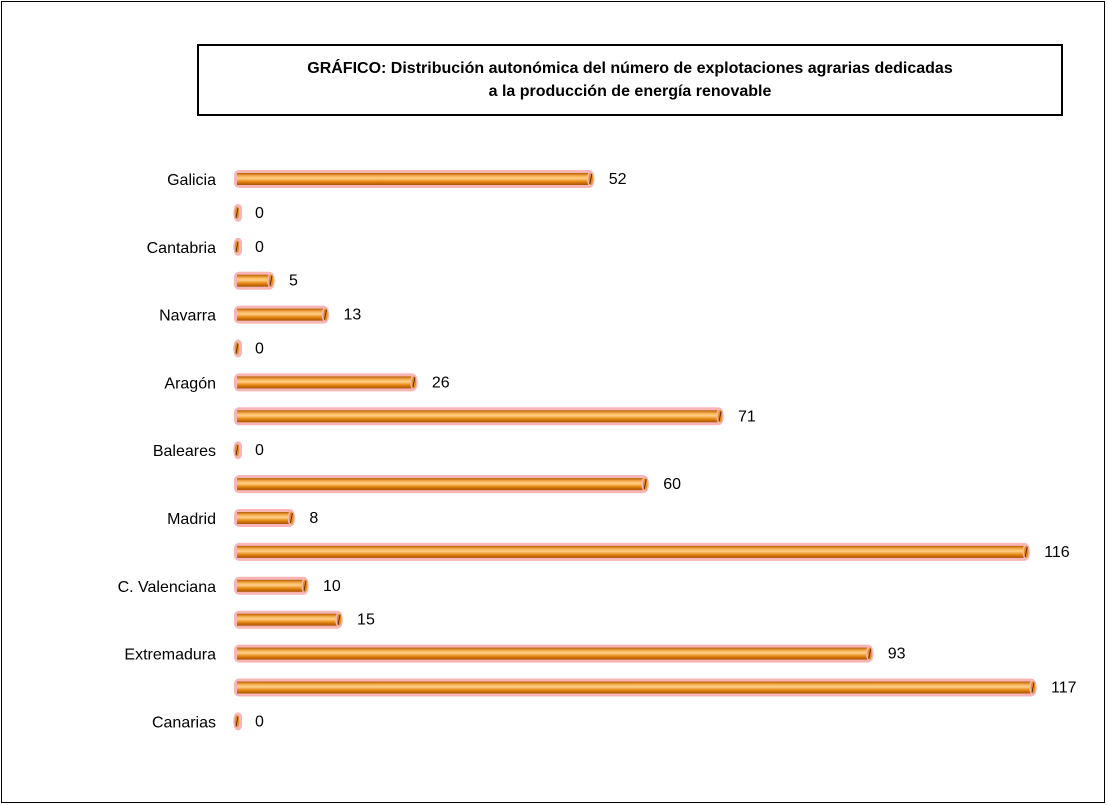  Describe the element at coordinates (181, 248) in the screenshot. I see `category-label-2: Cantabria` at that location.